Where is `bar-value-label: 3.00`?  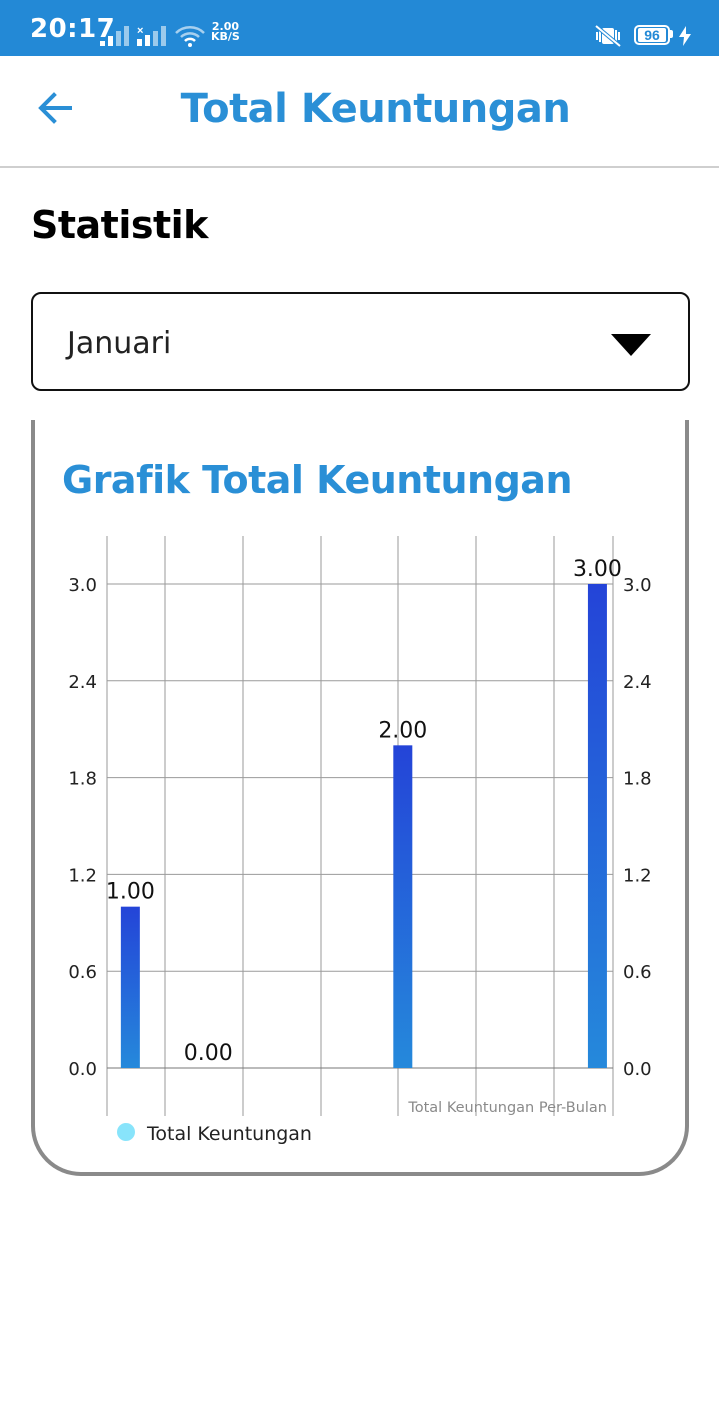 bar-value-label: 3.00 is located at coordinates (597, 569).